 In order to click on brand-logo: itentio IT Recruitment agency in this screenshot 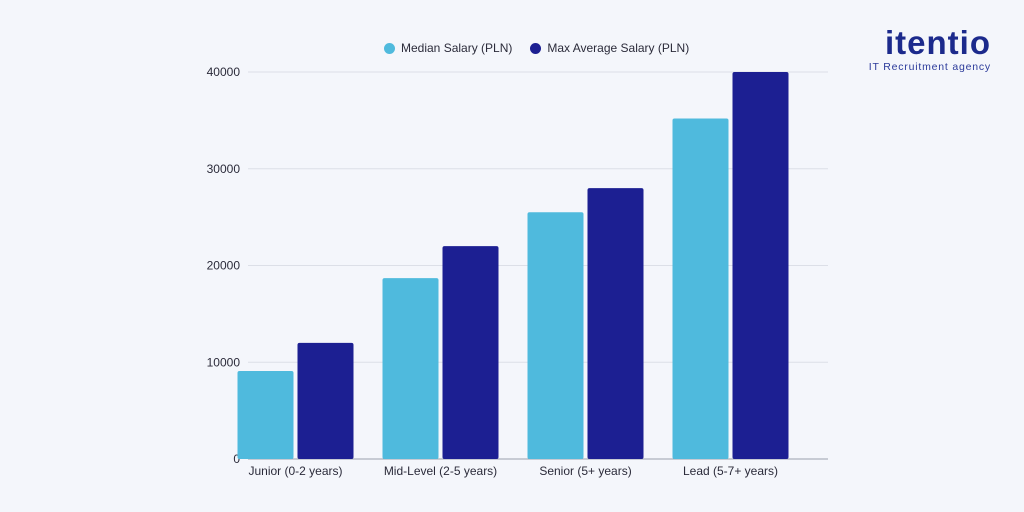, I will do `click(929, 49)`.